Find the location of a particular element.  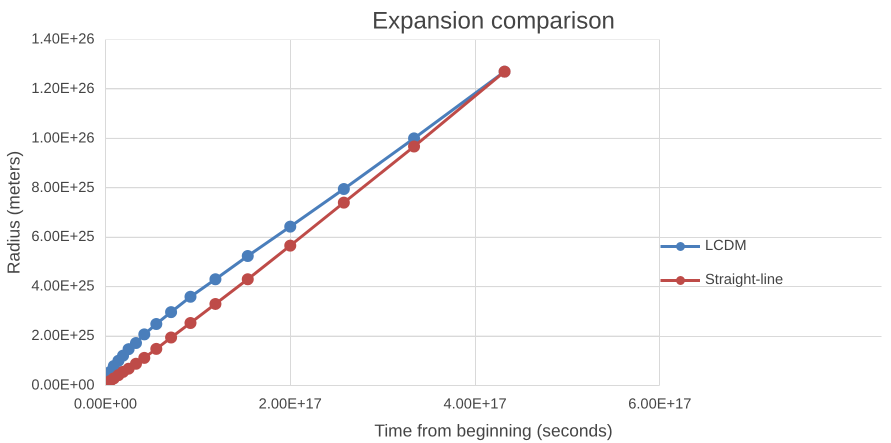

x-axis-title: Time from beginning (seconds) is located at coordinates (493, 430).